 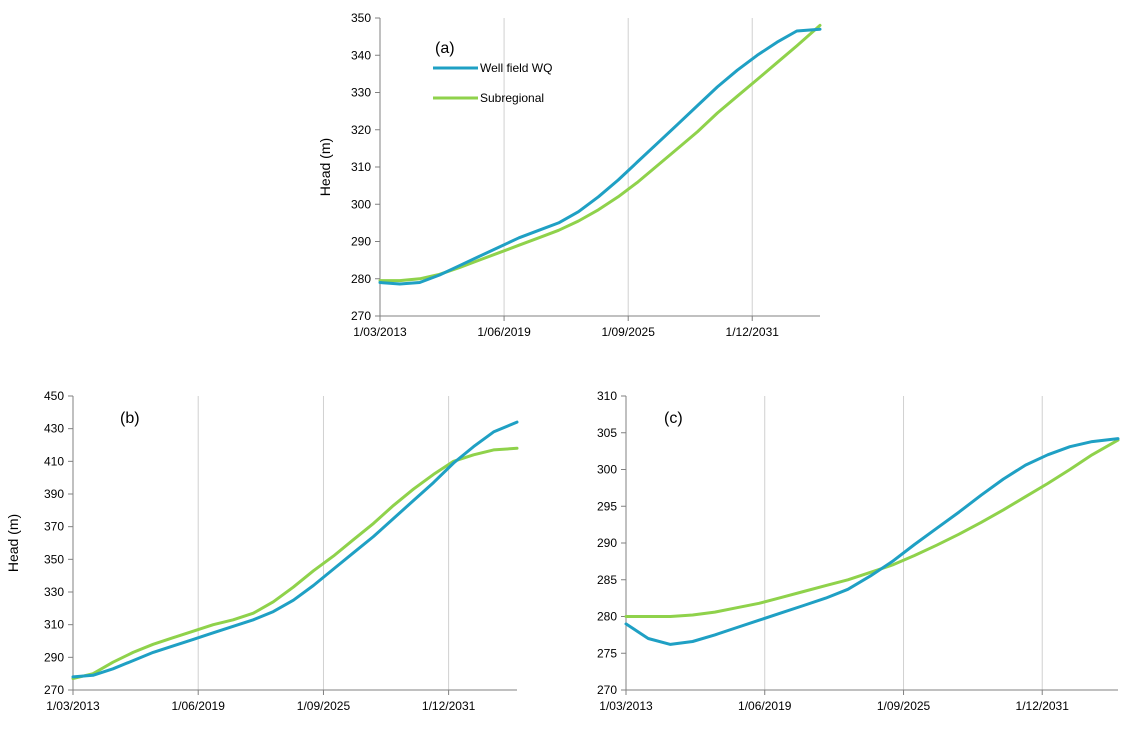 What do you see at coordinates (512, 98) in the screenshot?
I see `legend-label: Subregional` at bounding box center [512, 98].